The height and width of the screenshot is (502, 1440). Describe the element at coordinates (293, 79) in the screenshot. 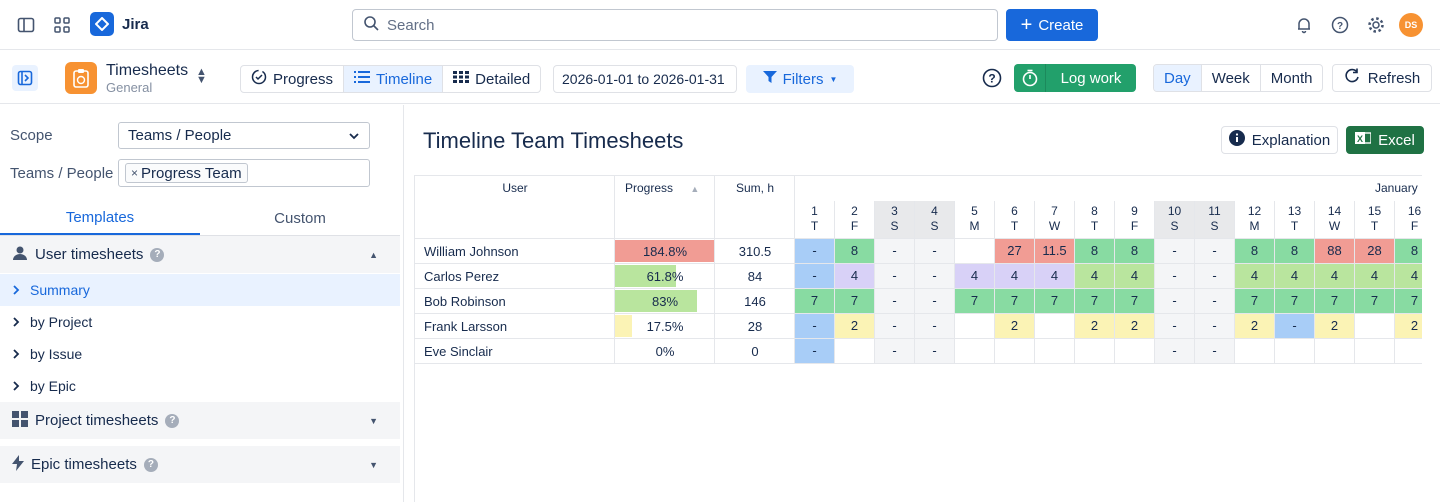

I see `tab-progress: Progress` at that location.